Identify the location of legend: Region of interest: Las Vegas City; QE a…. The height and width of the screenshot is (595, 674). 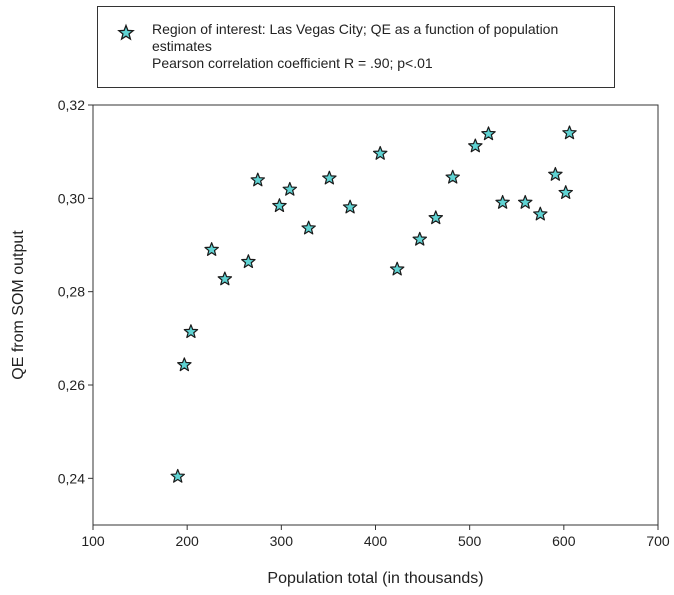
(356, 47).